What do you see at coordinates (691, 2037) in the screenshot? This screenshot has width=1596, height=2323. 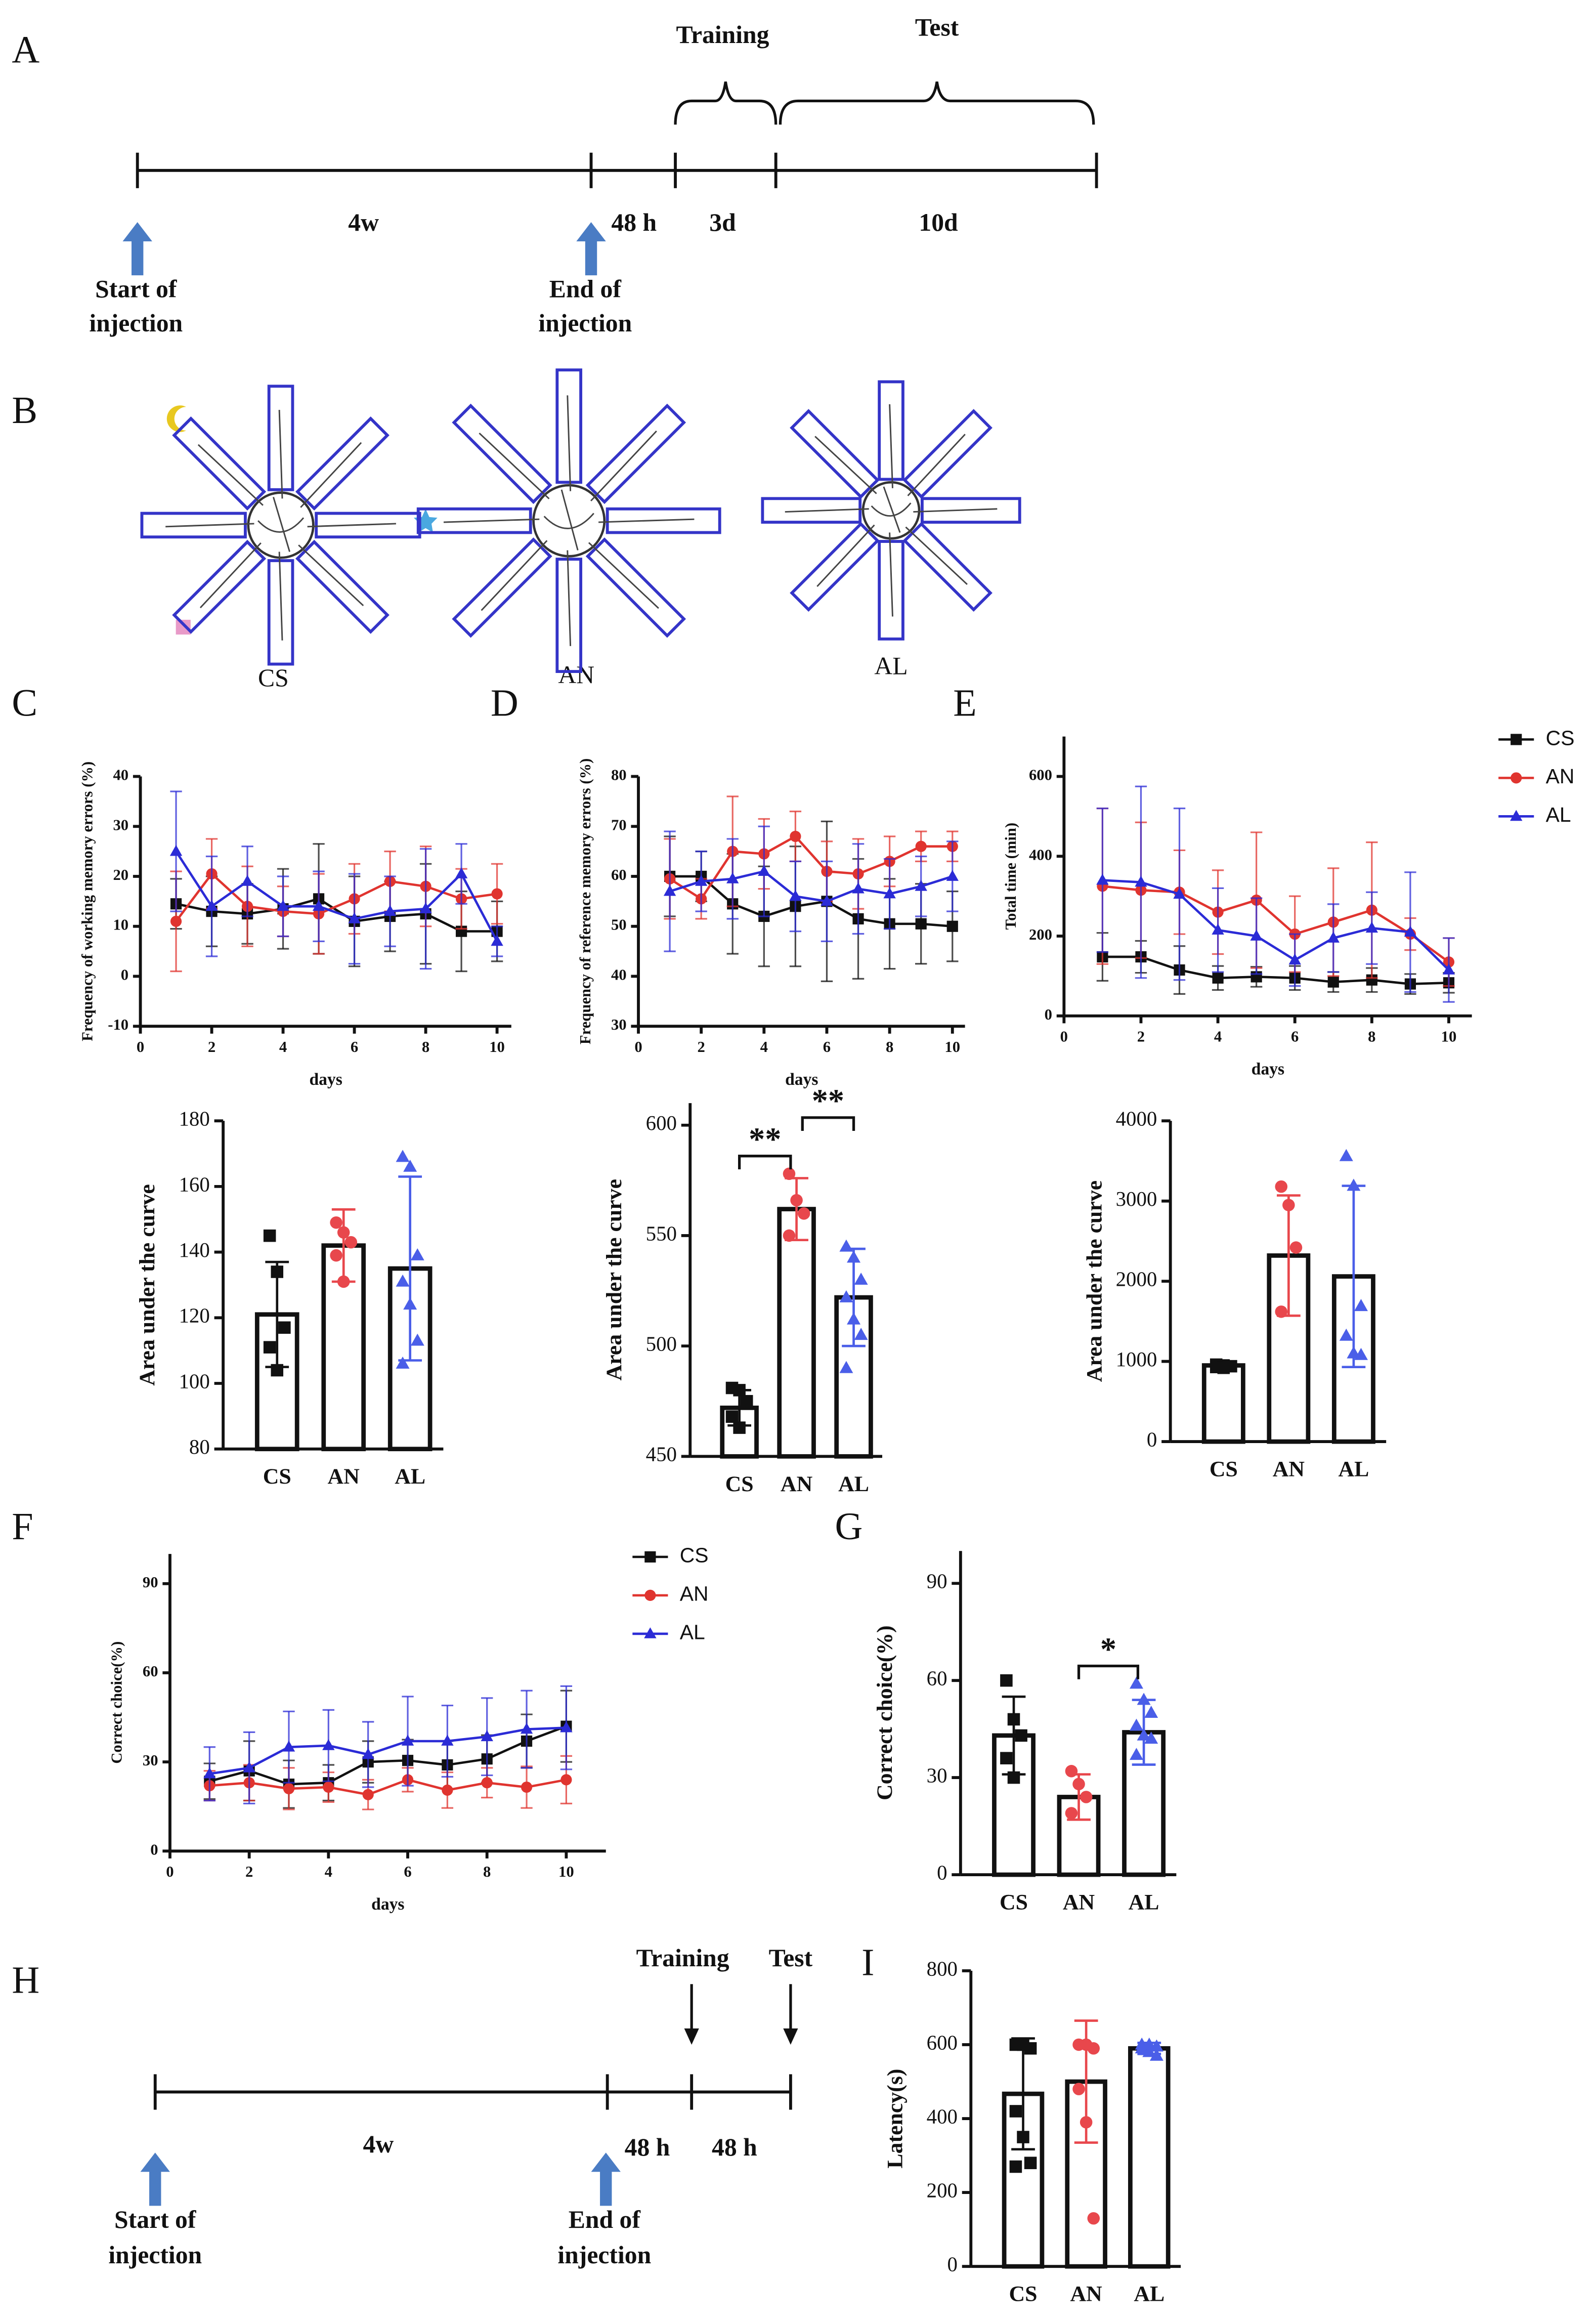 I see `event-arrow-head` at bounding box center [691, 2037].